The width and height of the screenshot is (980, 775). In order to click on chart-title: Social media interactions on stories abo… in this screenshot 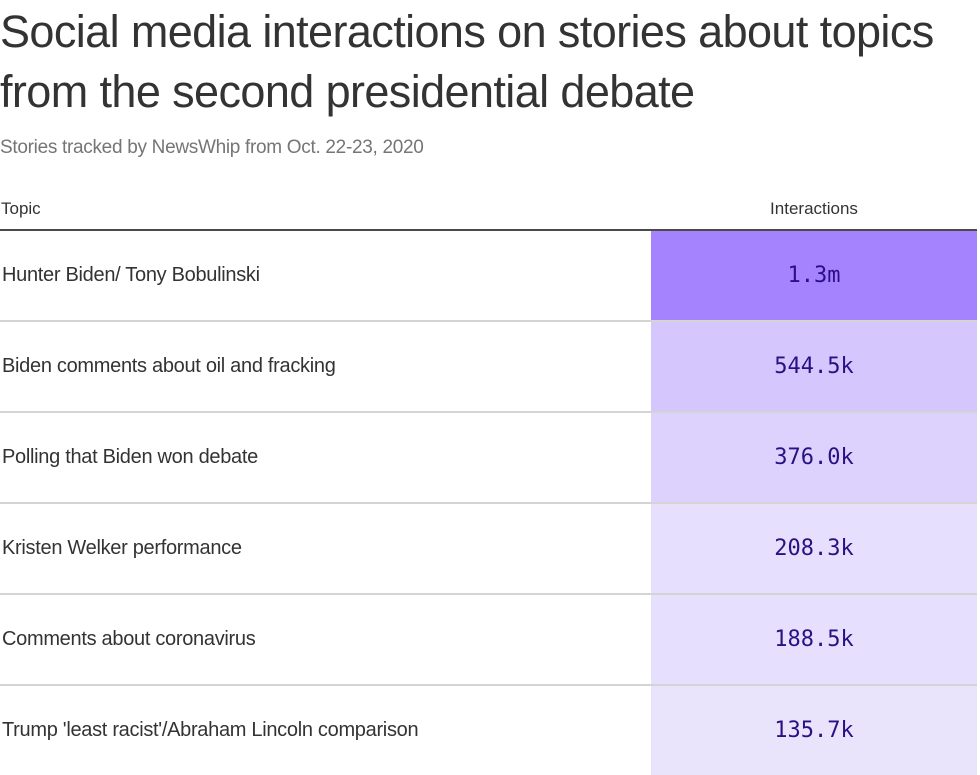, I will do `click(467, 61)`.